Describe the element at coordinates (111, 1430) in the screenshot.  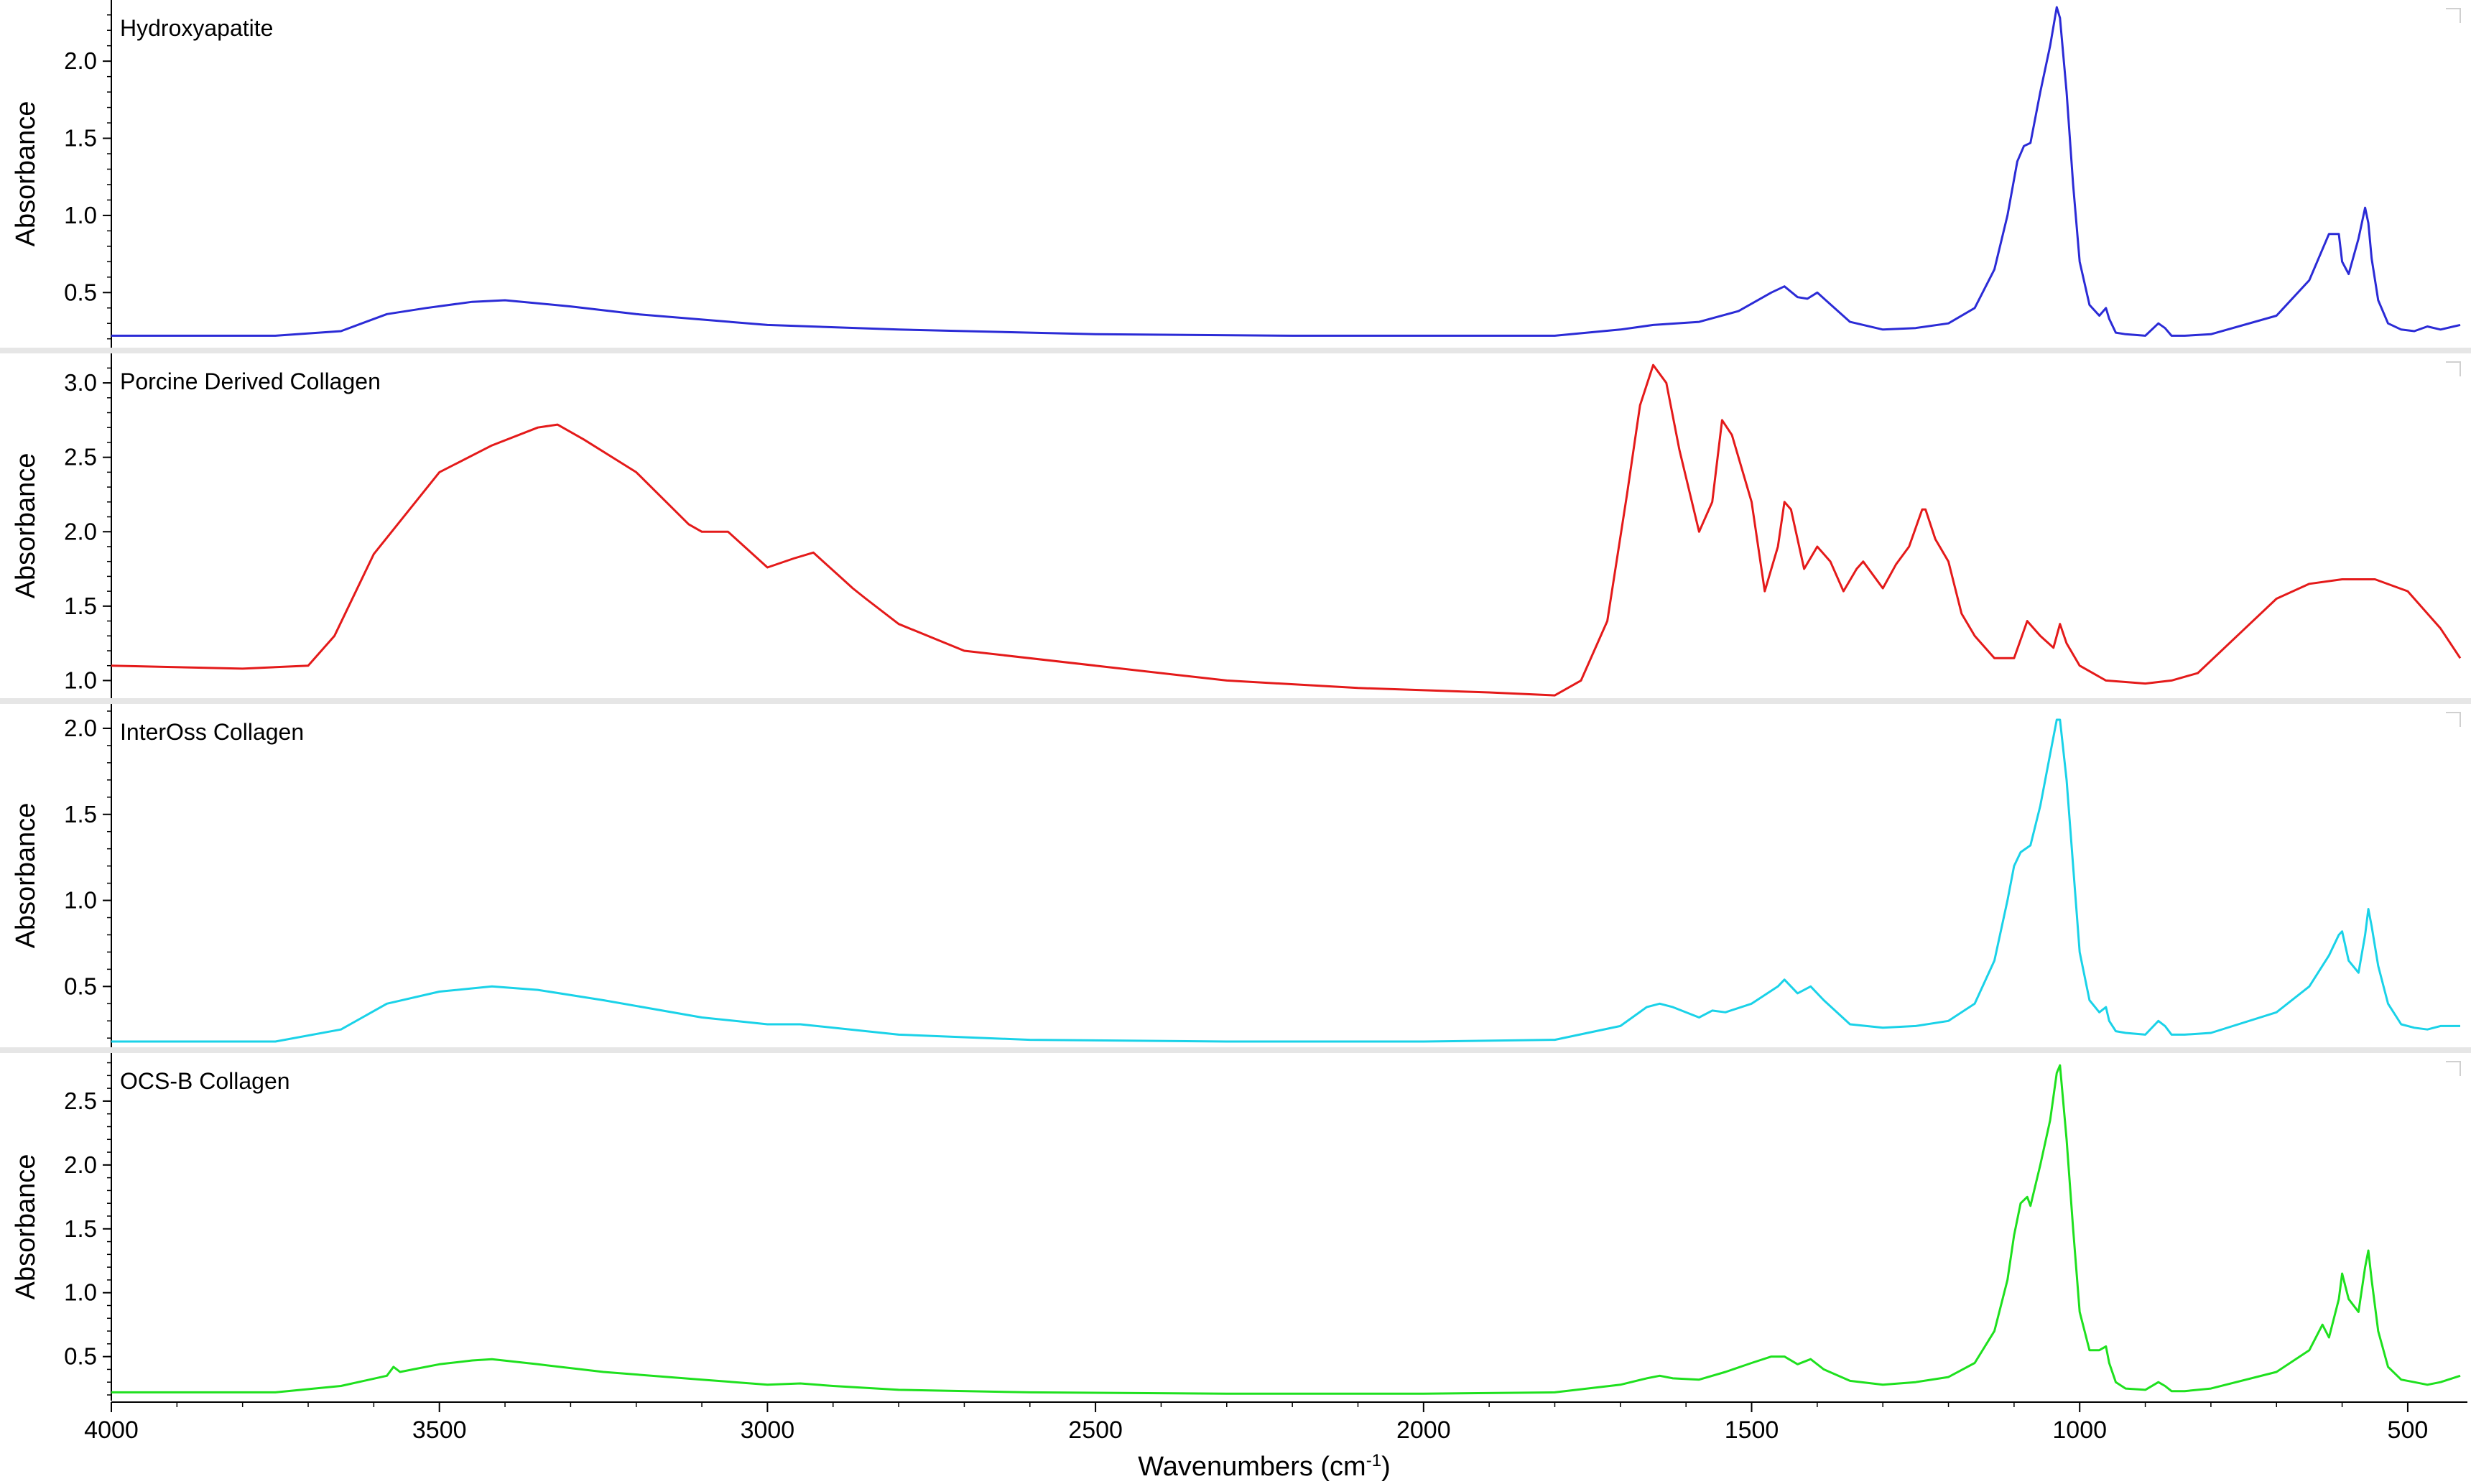
I see `x-tick-label: 4000` at that location.